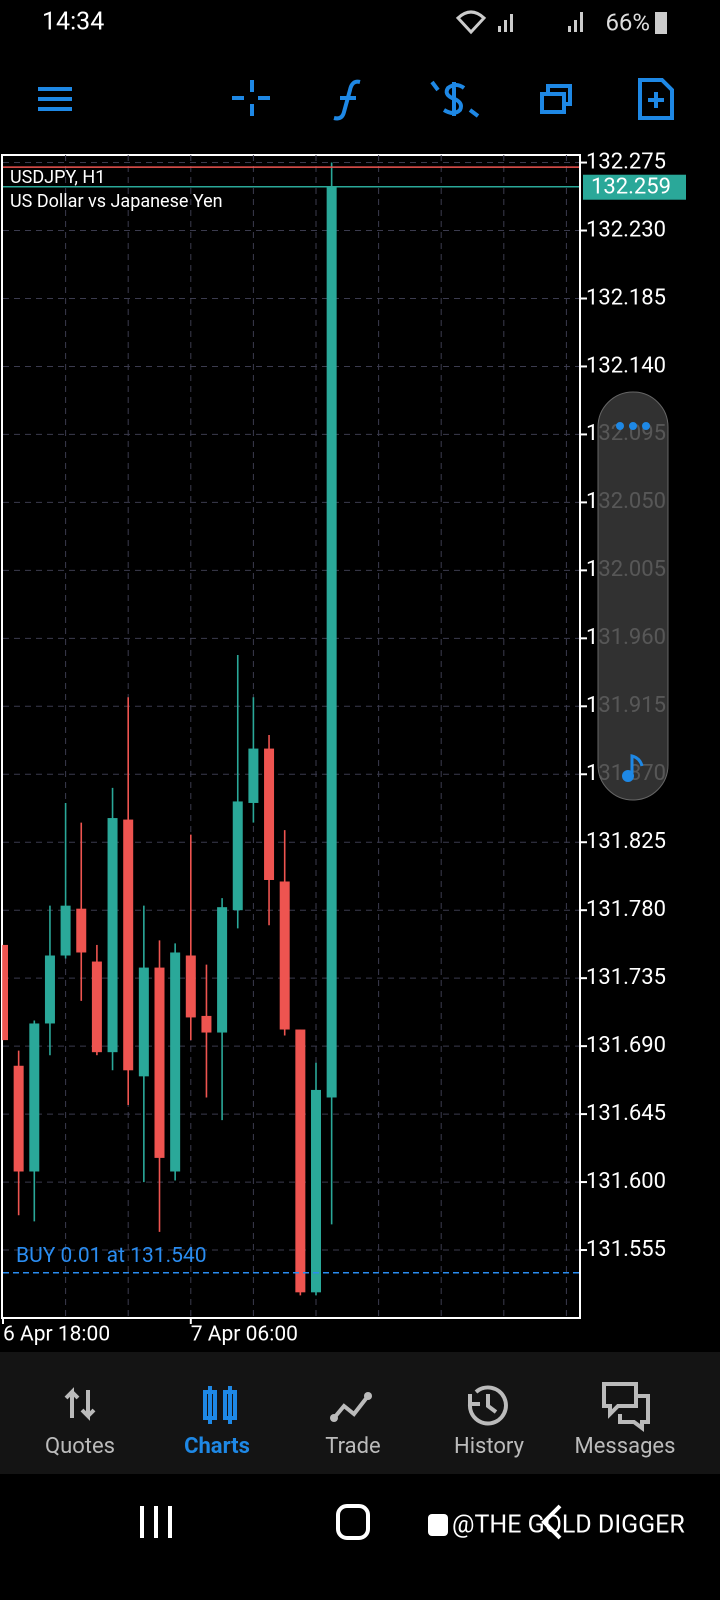 The width and height of the screenshot is (720, 1600). What do you see at coordinates (626, 229) in the screenshot?
I see `y-tick-label: 132.230` at bounding box center [626, 229].